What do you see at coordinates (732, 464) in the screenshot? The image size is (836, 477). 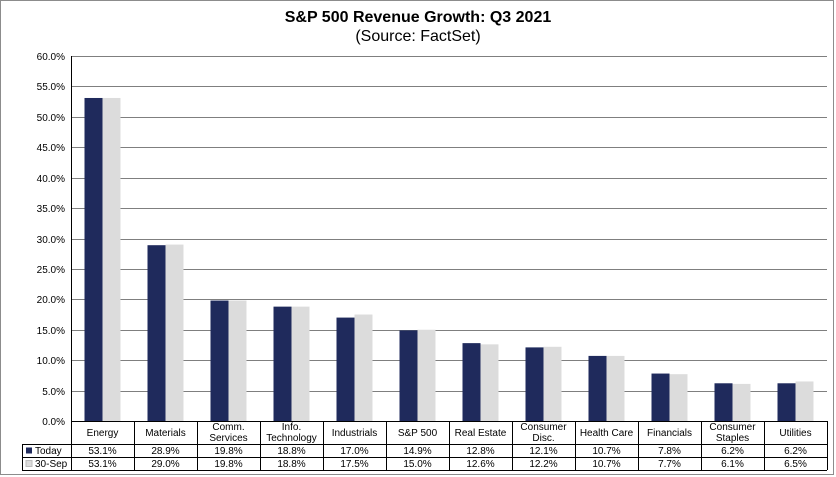 I see `data-label: 6.1%` at bounding box center [732, 464].